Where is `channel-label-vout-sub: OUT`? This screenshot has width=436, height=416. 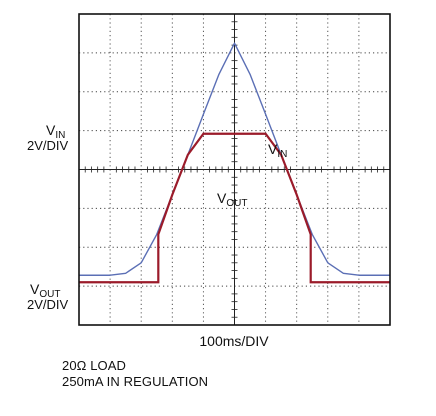 channel-label-vout-sub: OUT is located at coordinates (49, 294).